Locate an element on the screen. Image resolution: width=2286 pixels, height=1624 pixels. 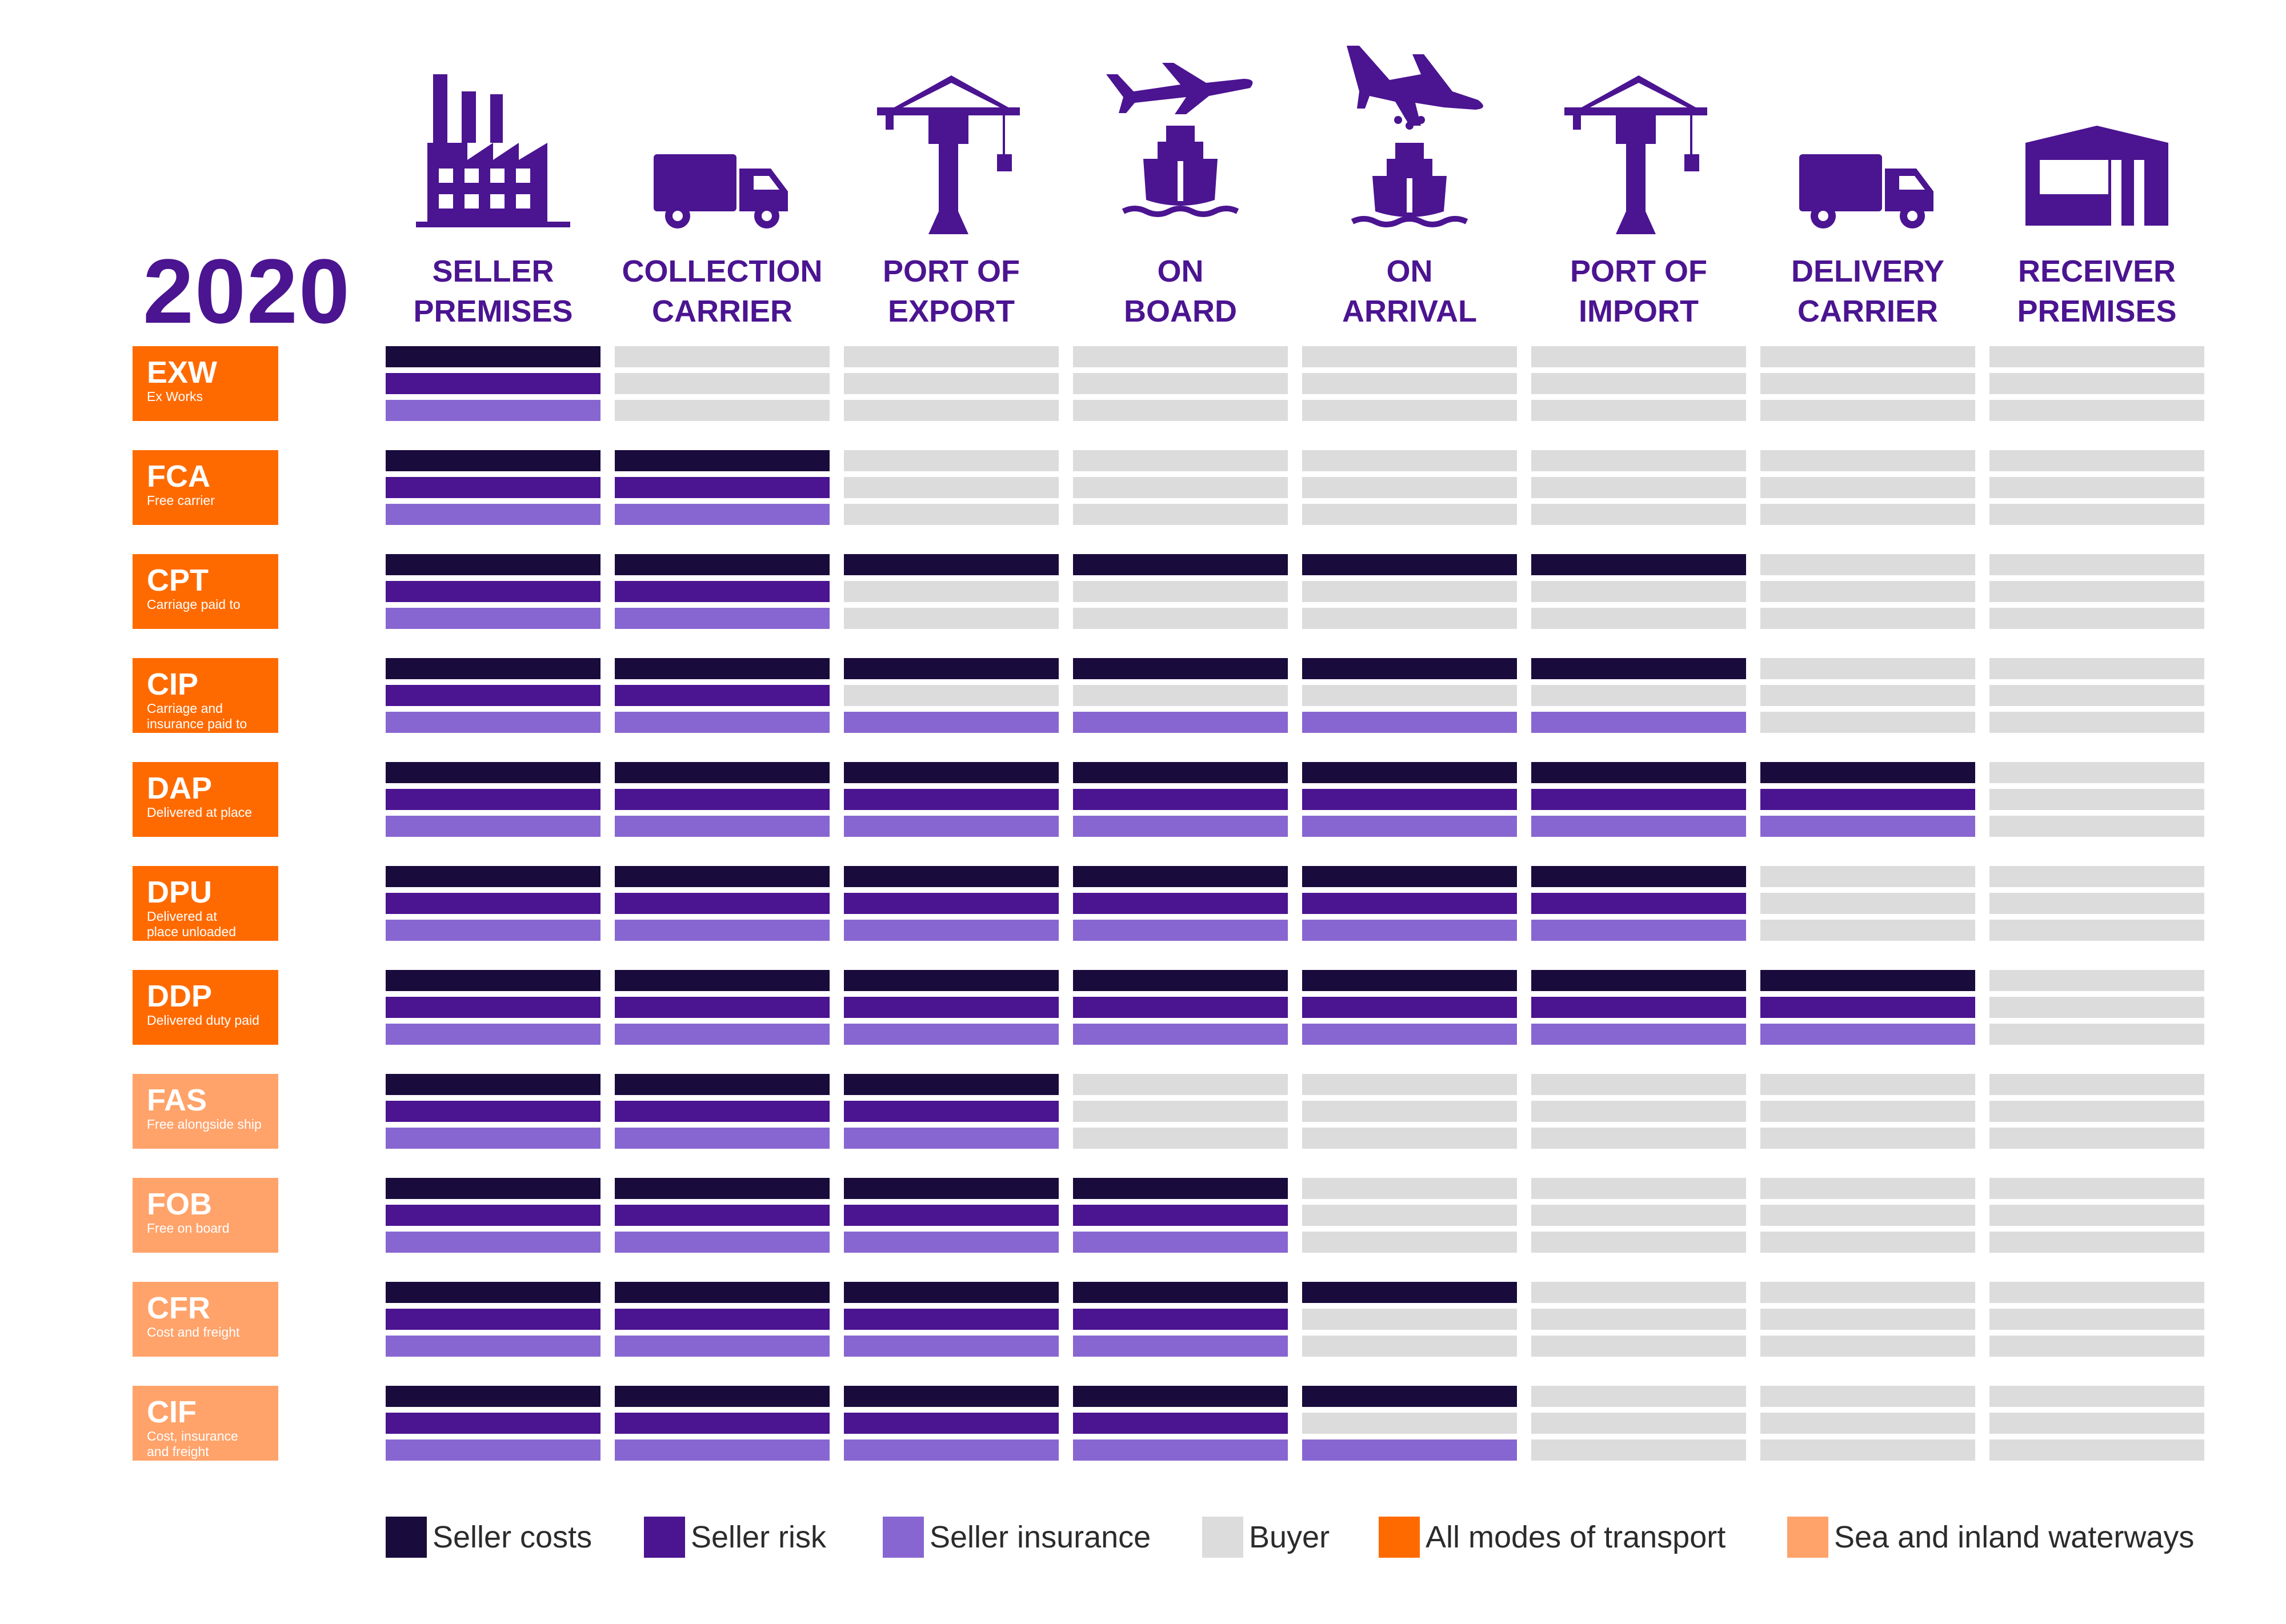
legend-swatch is located at coordinates (406, 1537).